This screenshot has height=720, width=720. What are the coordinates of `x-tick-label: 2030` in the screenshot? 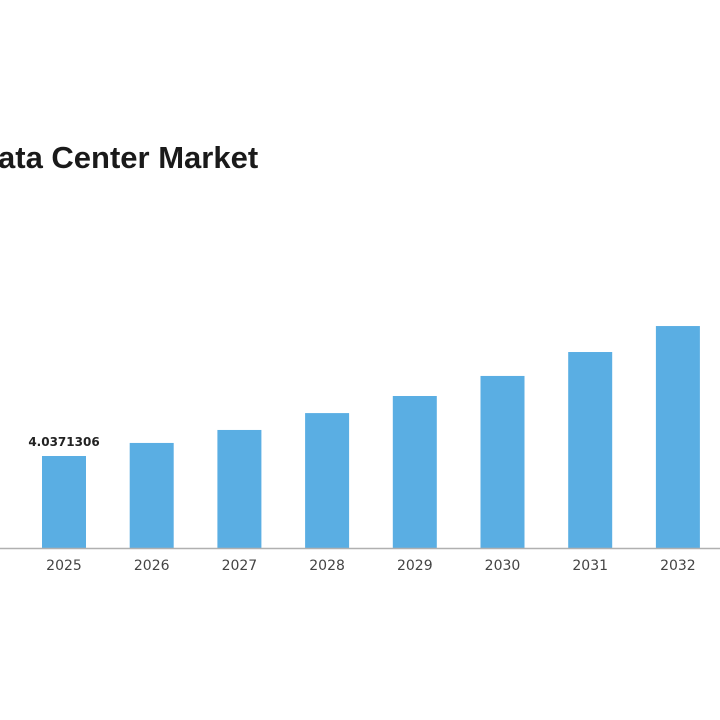 It's located at (503, 566).